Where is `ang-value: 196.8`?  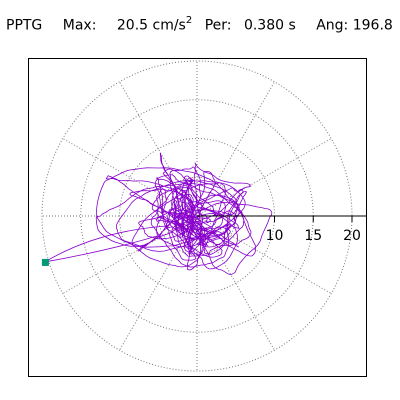
ang-value: 196.8 is located at coordinates (372, 25).